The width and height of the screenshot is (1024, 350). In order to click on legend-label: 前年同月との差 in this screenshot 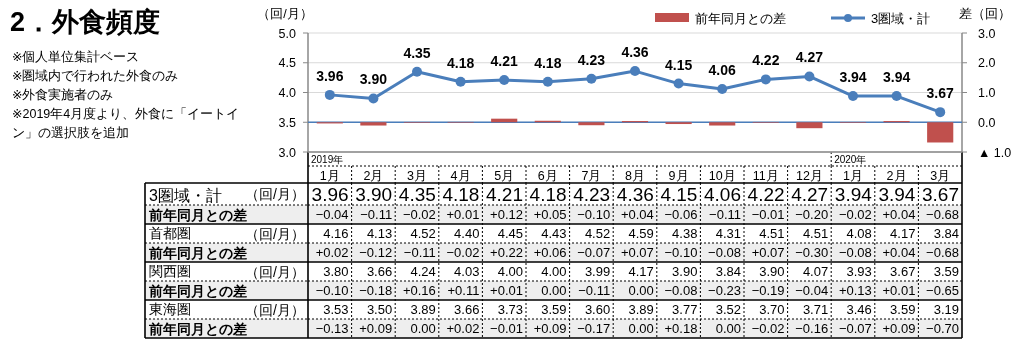, I will do `click(740, 18)`.